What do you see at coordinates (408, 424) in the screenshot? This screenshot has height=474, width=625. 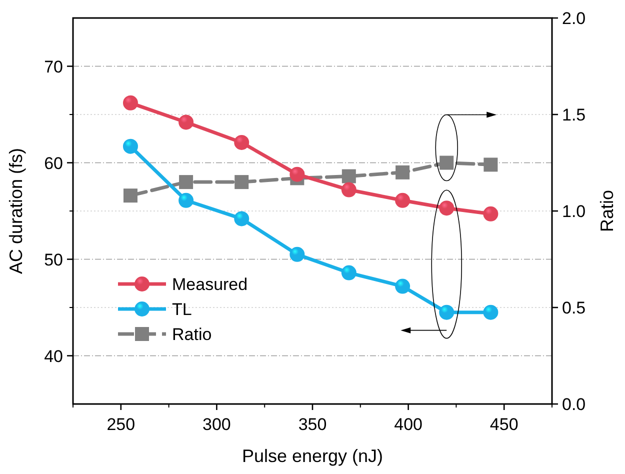 I see `x-tick-label: 400` at bounding box center [408, 424].